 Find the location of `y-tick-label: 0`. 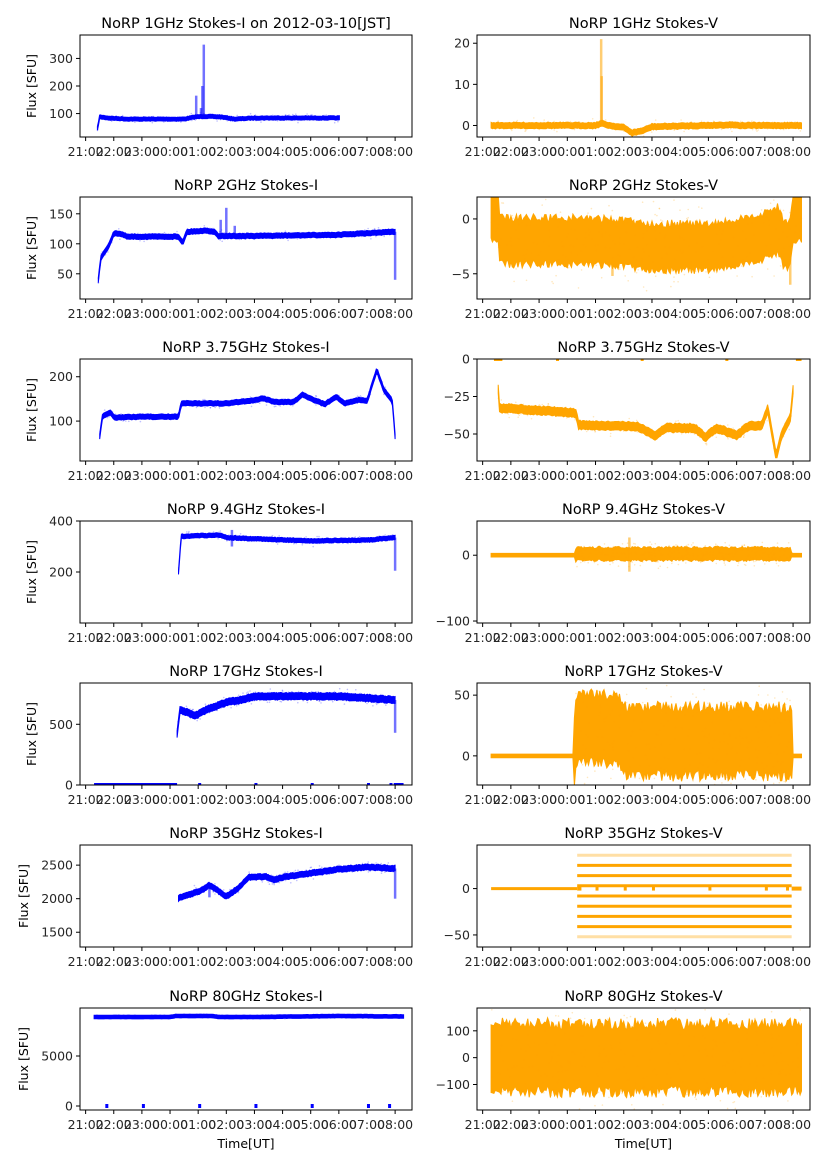

y-tick-label: 0 is located at coordinates (69, 1106).